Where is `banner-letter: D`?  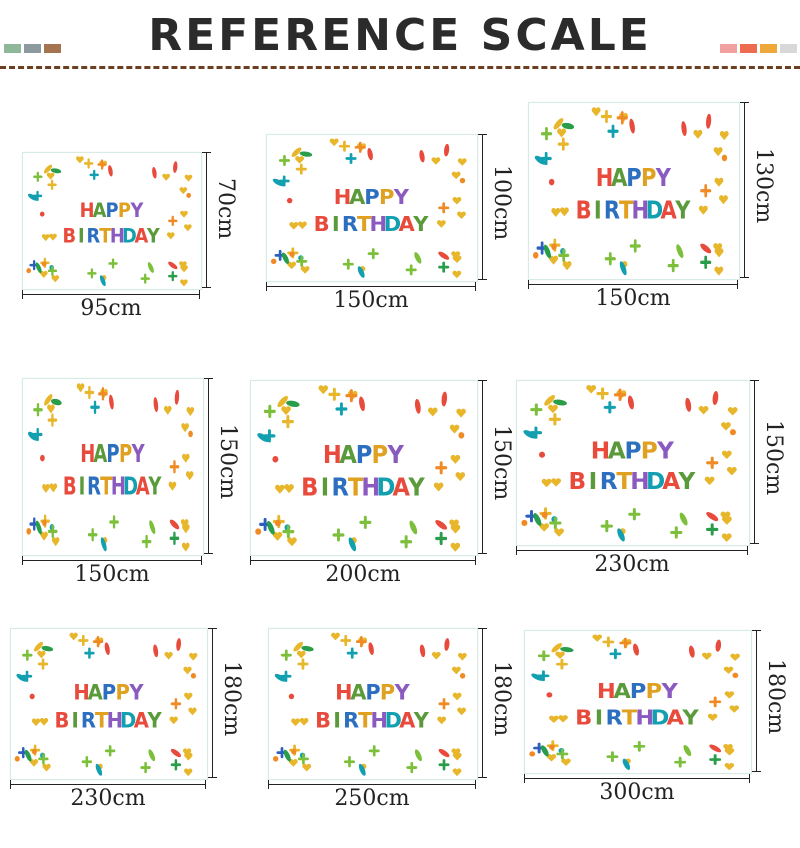 banner-letter: D is located at coordinates (386, 486).